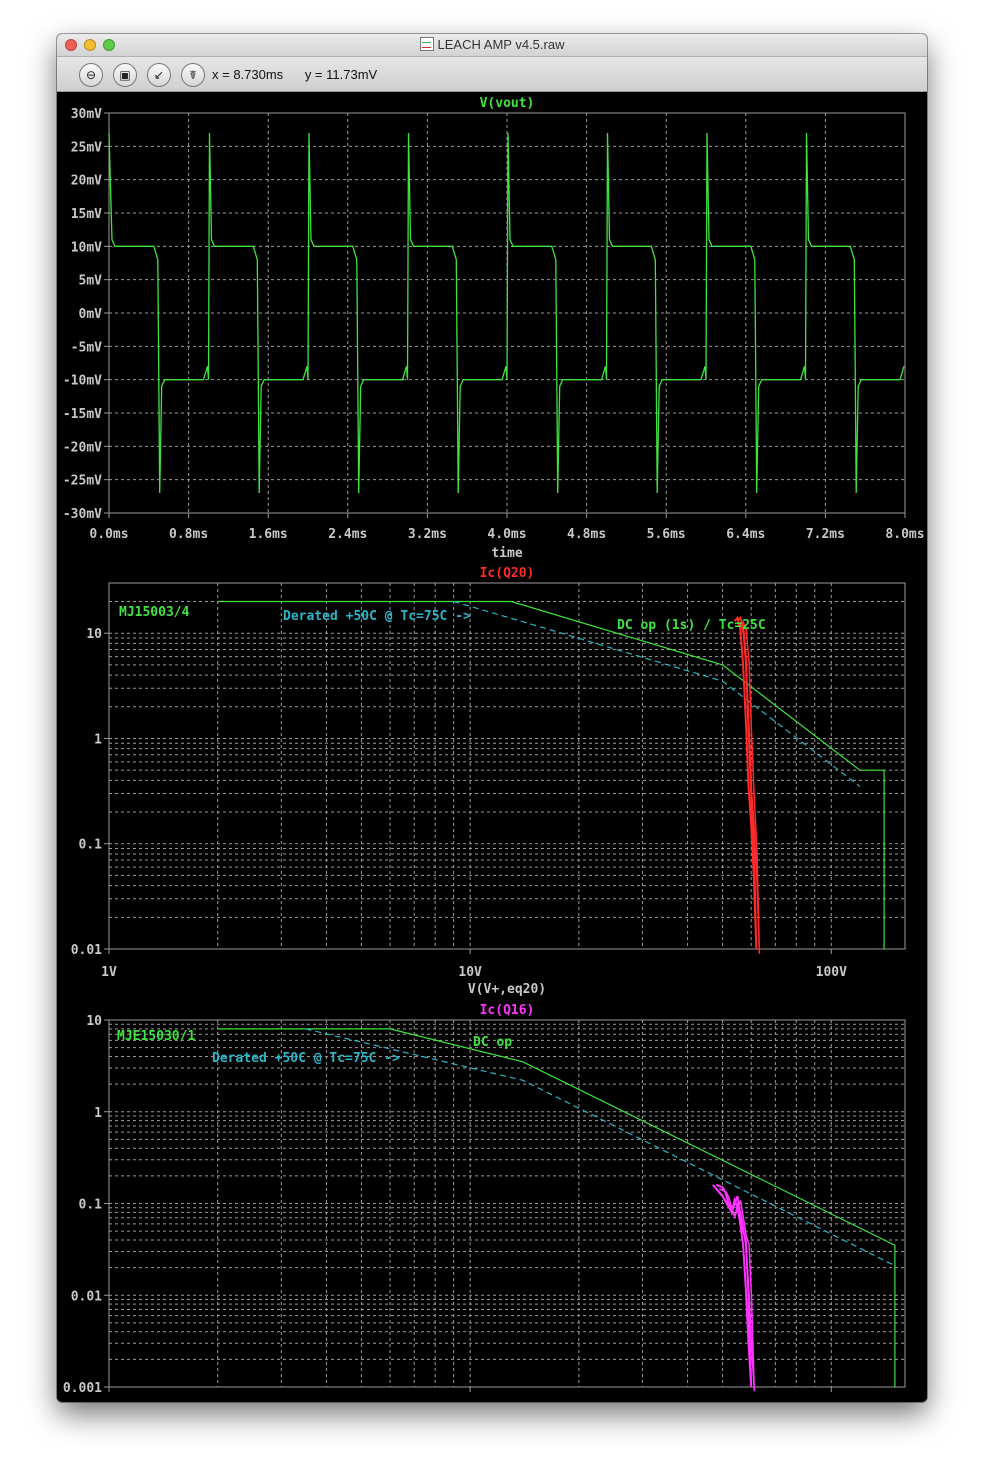 This screenshot has width=984, height=1481. What do you see at coordinates (904, 534) in the screenshot?
I see `x-tick-label: 8.0ms` at bounding box center [904, 534].